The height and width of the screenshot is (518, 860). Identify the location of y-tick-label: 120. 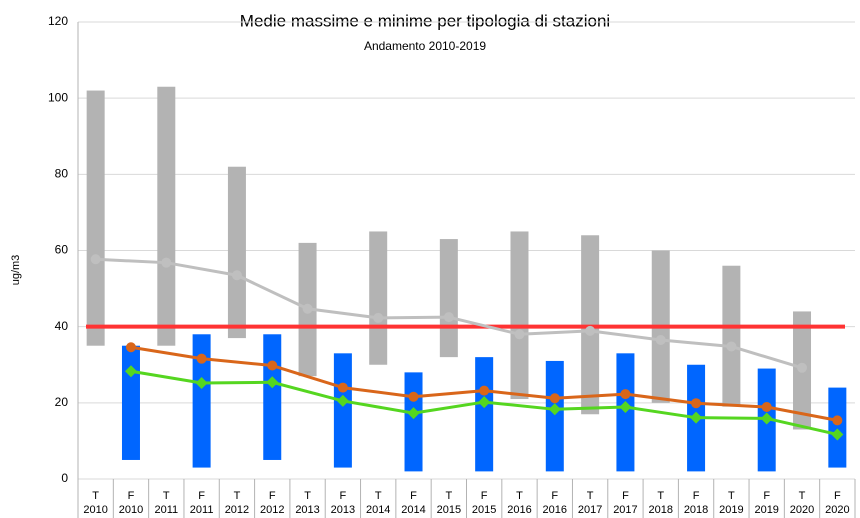
(58, 21).